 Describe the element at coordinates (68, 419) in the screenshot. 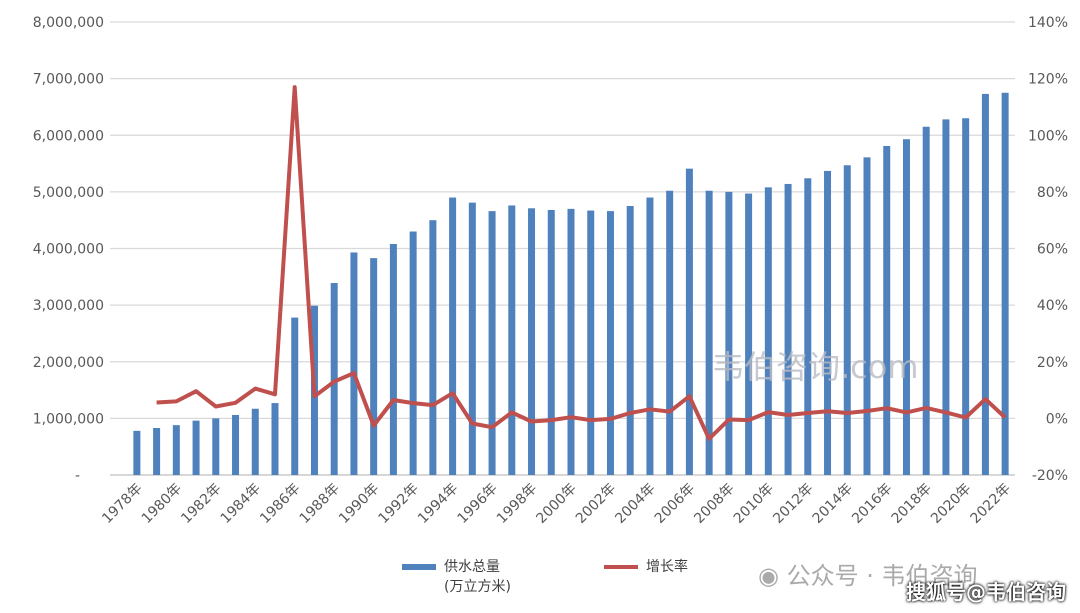

I see `y-left-tick-label: 1,000,000` at that location.